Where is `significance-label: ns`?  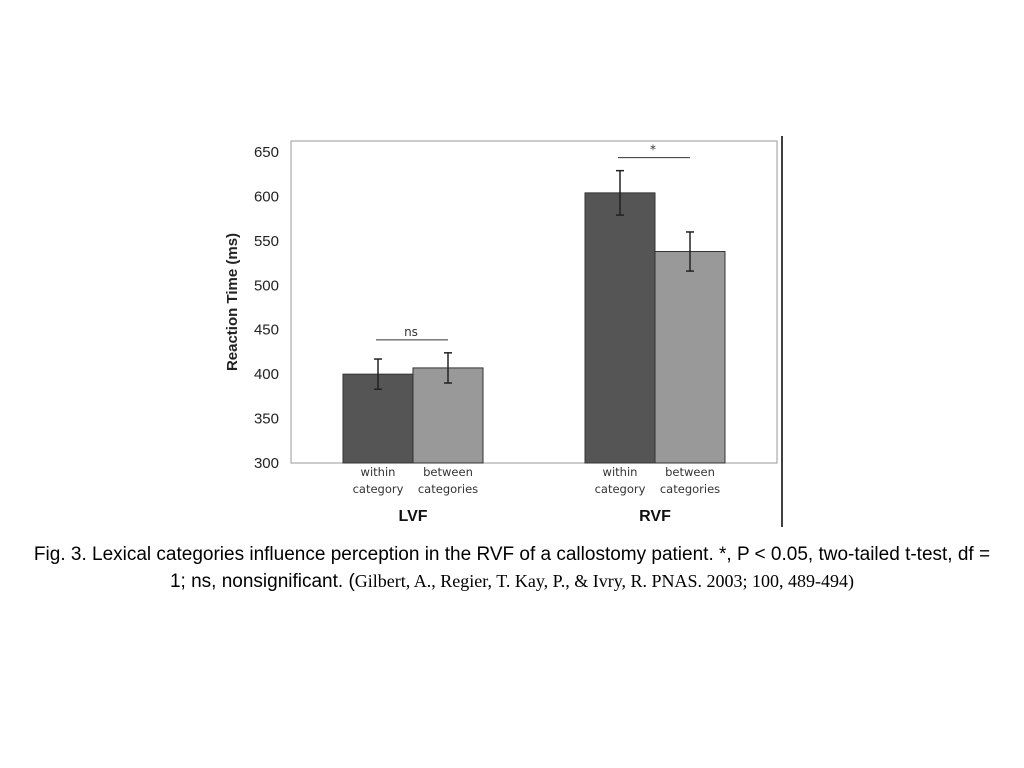 significance-label: ns is located at coordinates (411, 332).